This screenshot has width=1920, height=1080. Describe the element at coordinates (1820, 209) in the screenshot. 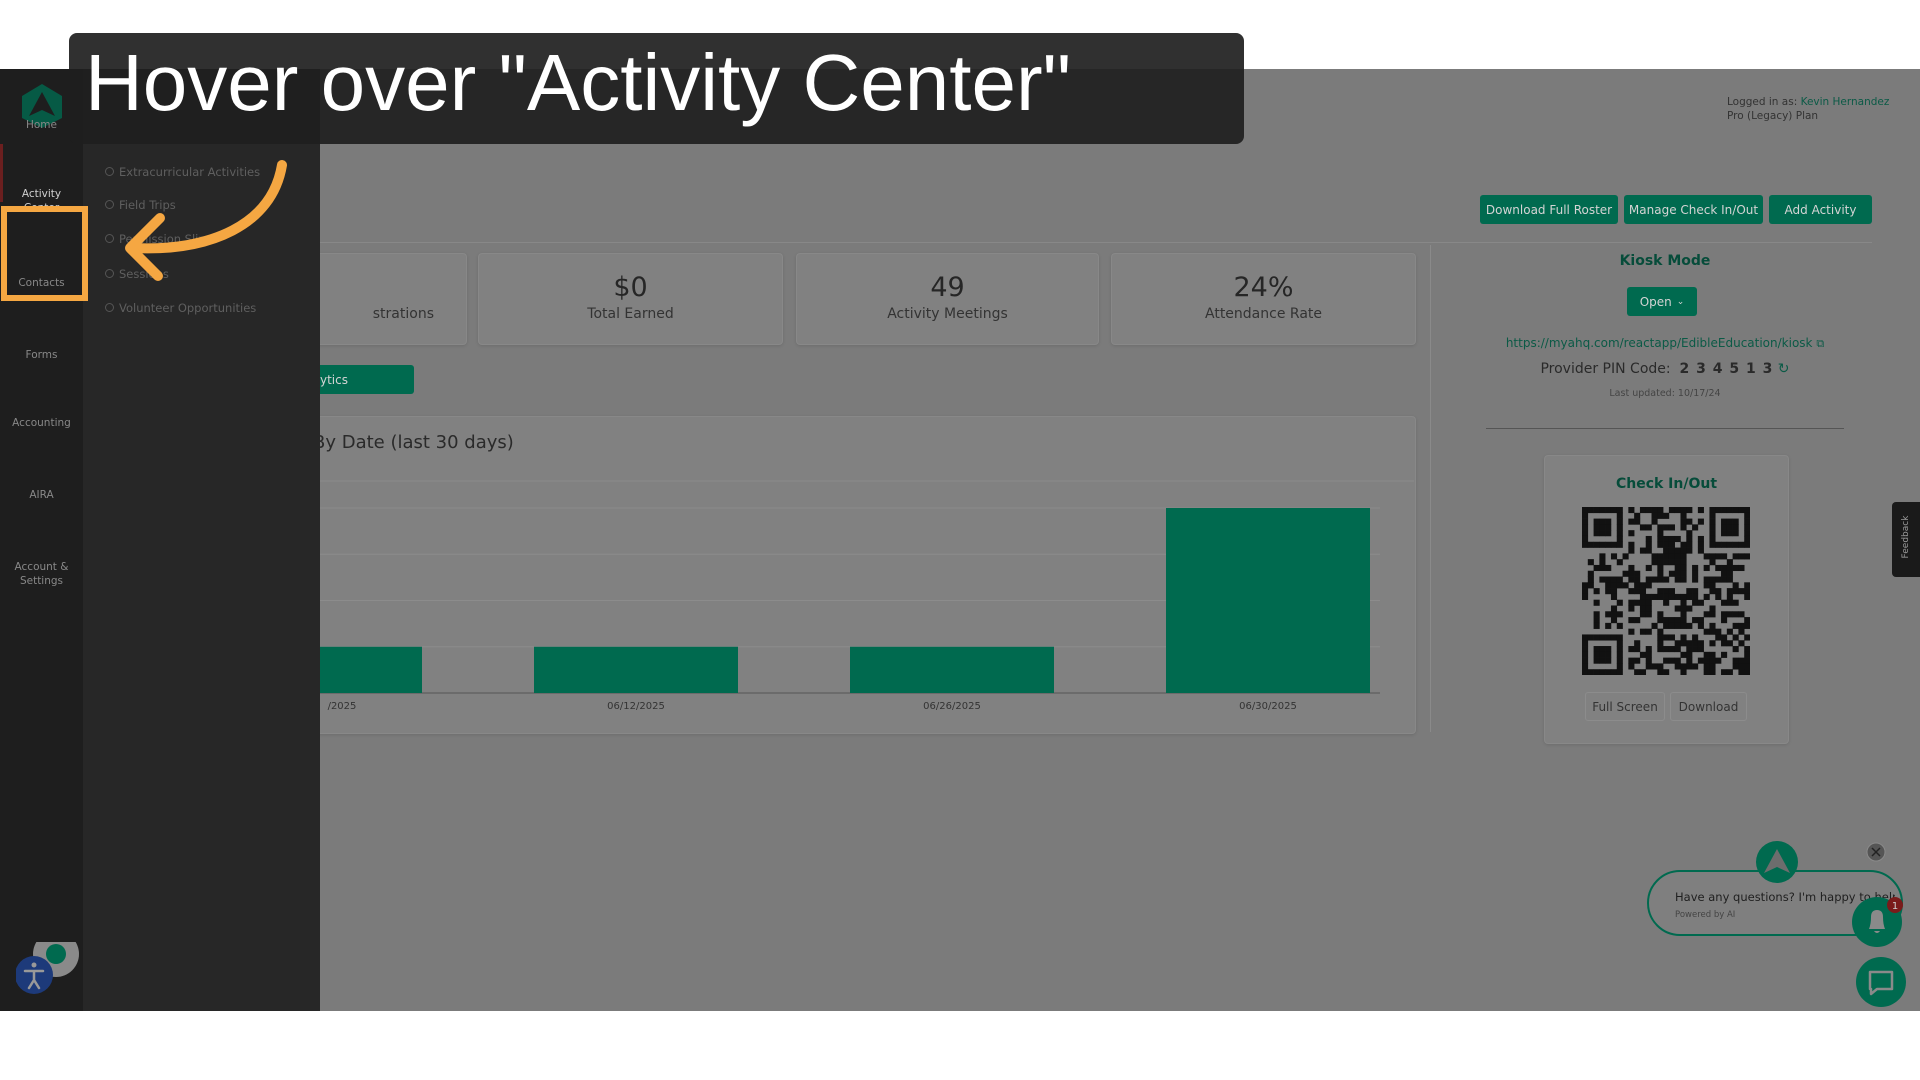

I see `action-button: Add Activity` at that location.